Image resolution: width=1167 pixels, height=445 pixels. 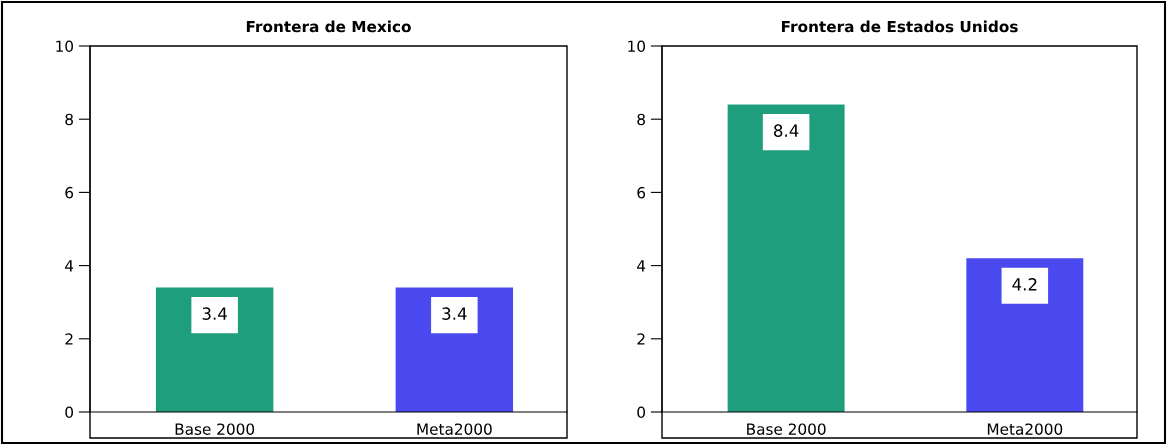 I want to click on data-label: 4.2, so click(x=1024, y=284).